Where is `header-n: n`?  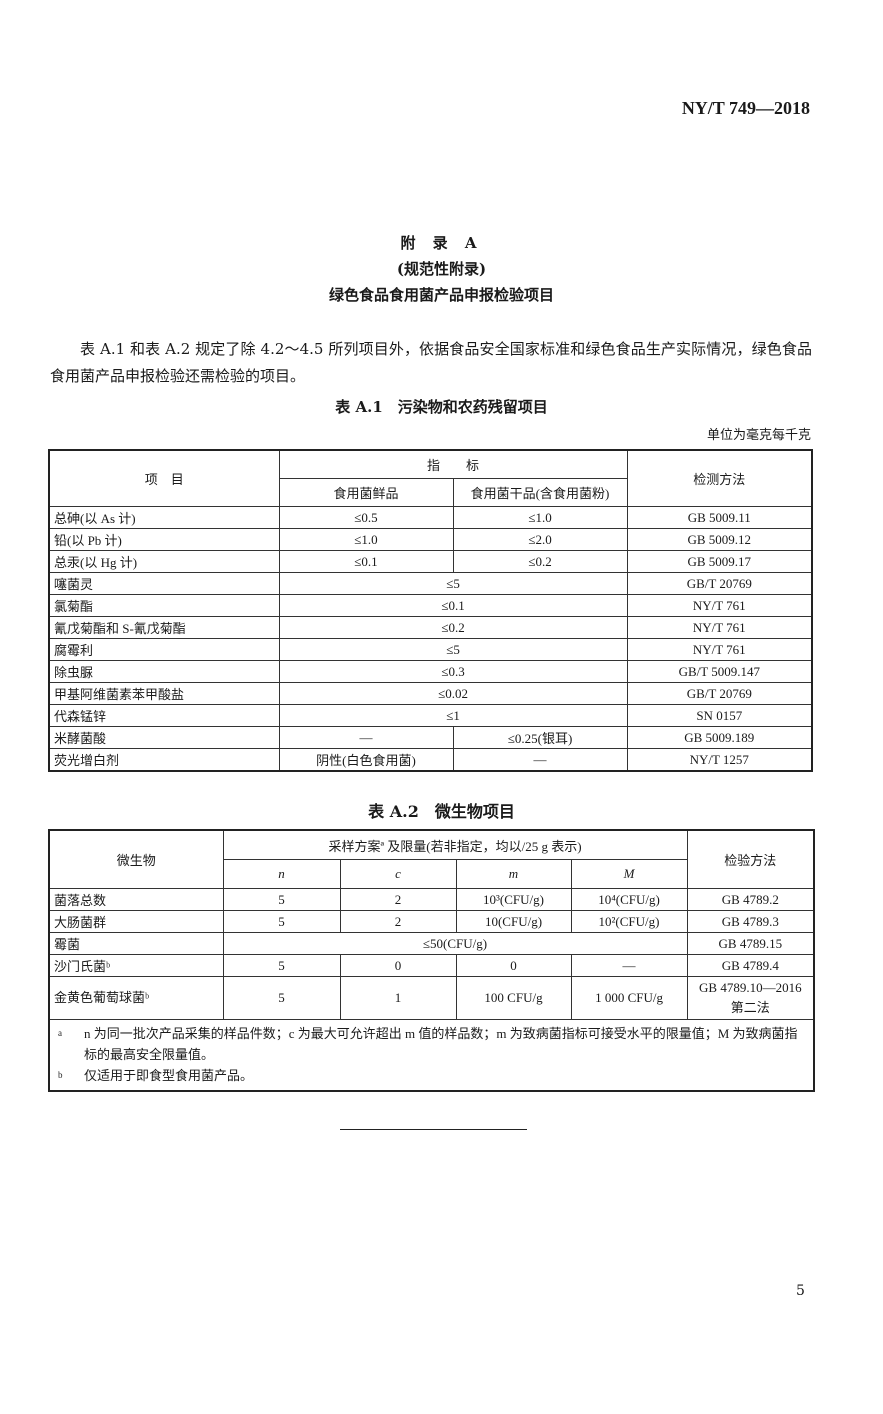
header-n: n is located at coordinates (281, 873).